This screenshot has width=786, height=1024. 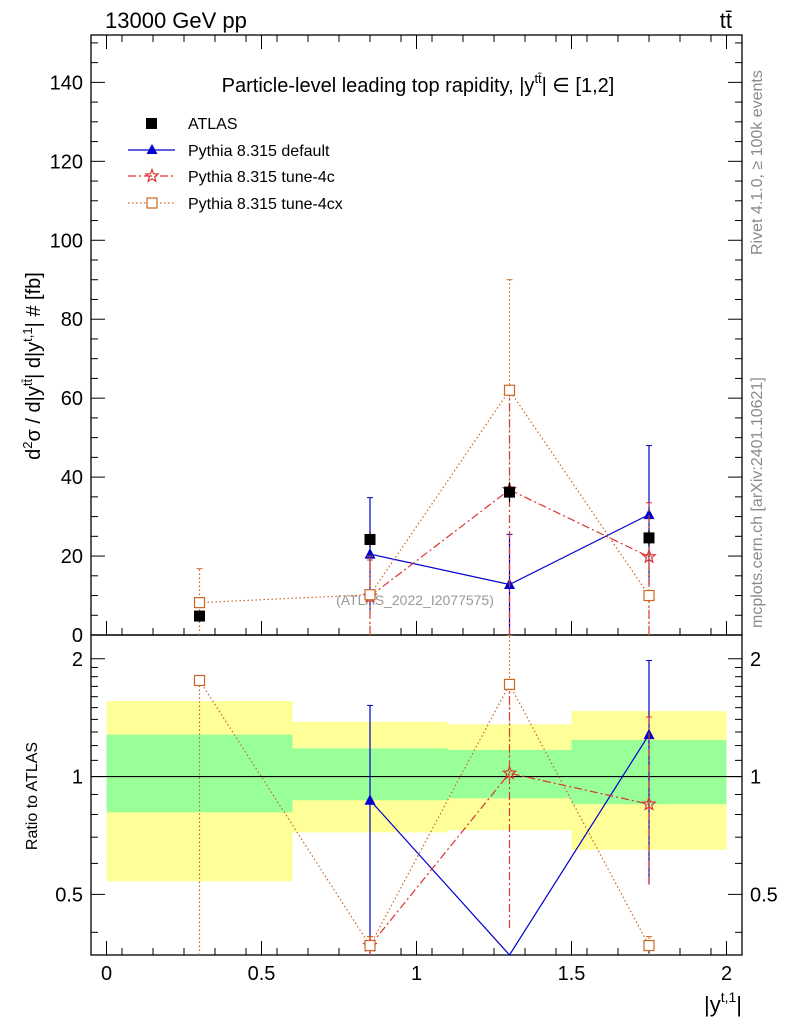 What do you see at coordinates (757, 162) in the screenshot?
I see `rivet-label: Rivet 4.1.0, ≥ 100k events` at bounding box center [757, 162].